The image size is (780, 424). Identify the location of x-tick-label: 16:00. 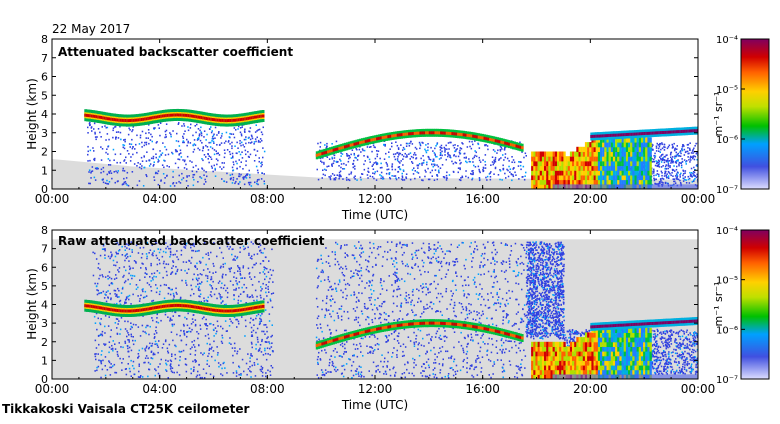
(482, 199).